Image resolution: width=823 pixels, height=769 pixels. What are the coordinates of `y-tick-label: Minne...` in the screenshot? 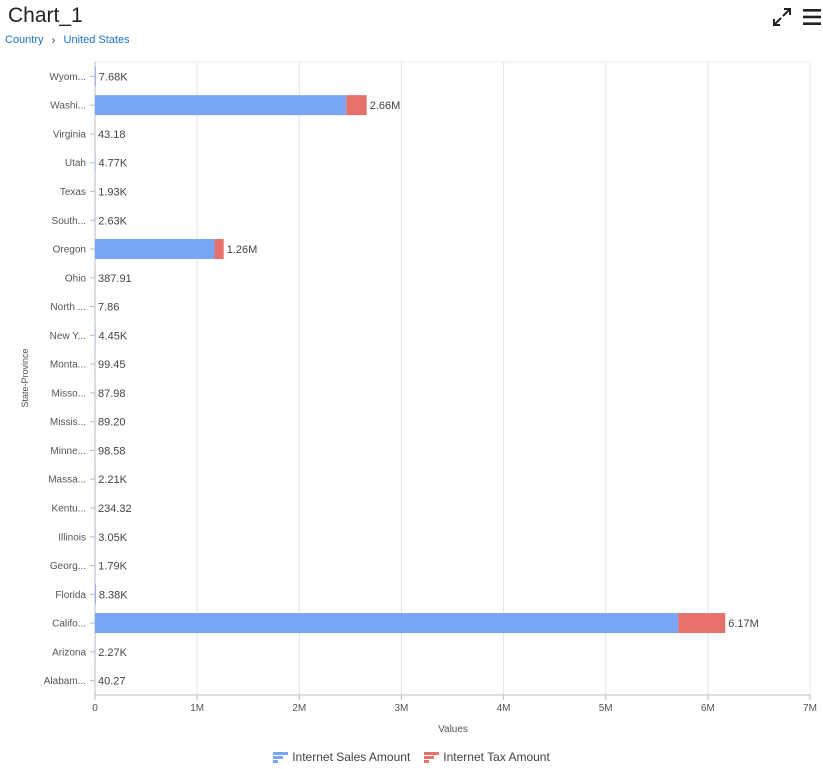 It's located at (68, 451).